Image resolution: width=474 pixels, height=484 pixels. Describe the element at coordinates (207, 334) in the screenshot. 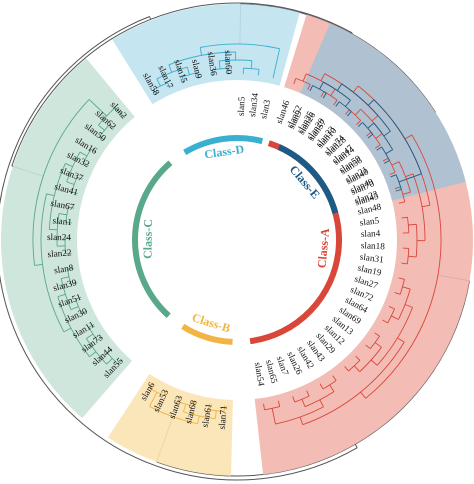

I see `bar-class-b` at that location.